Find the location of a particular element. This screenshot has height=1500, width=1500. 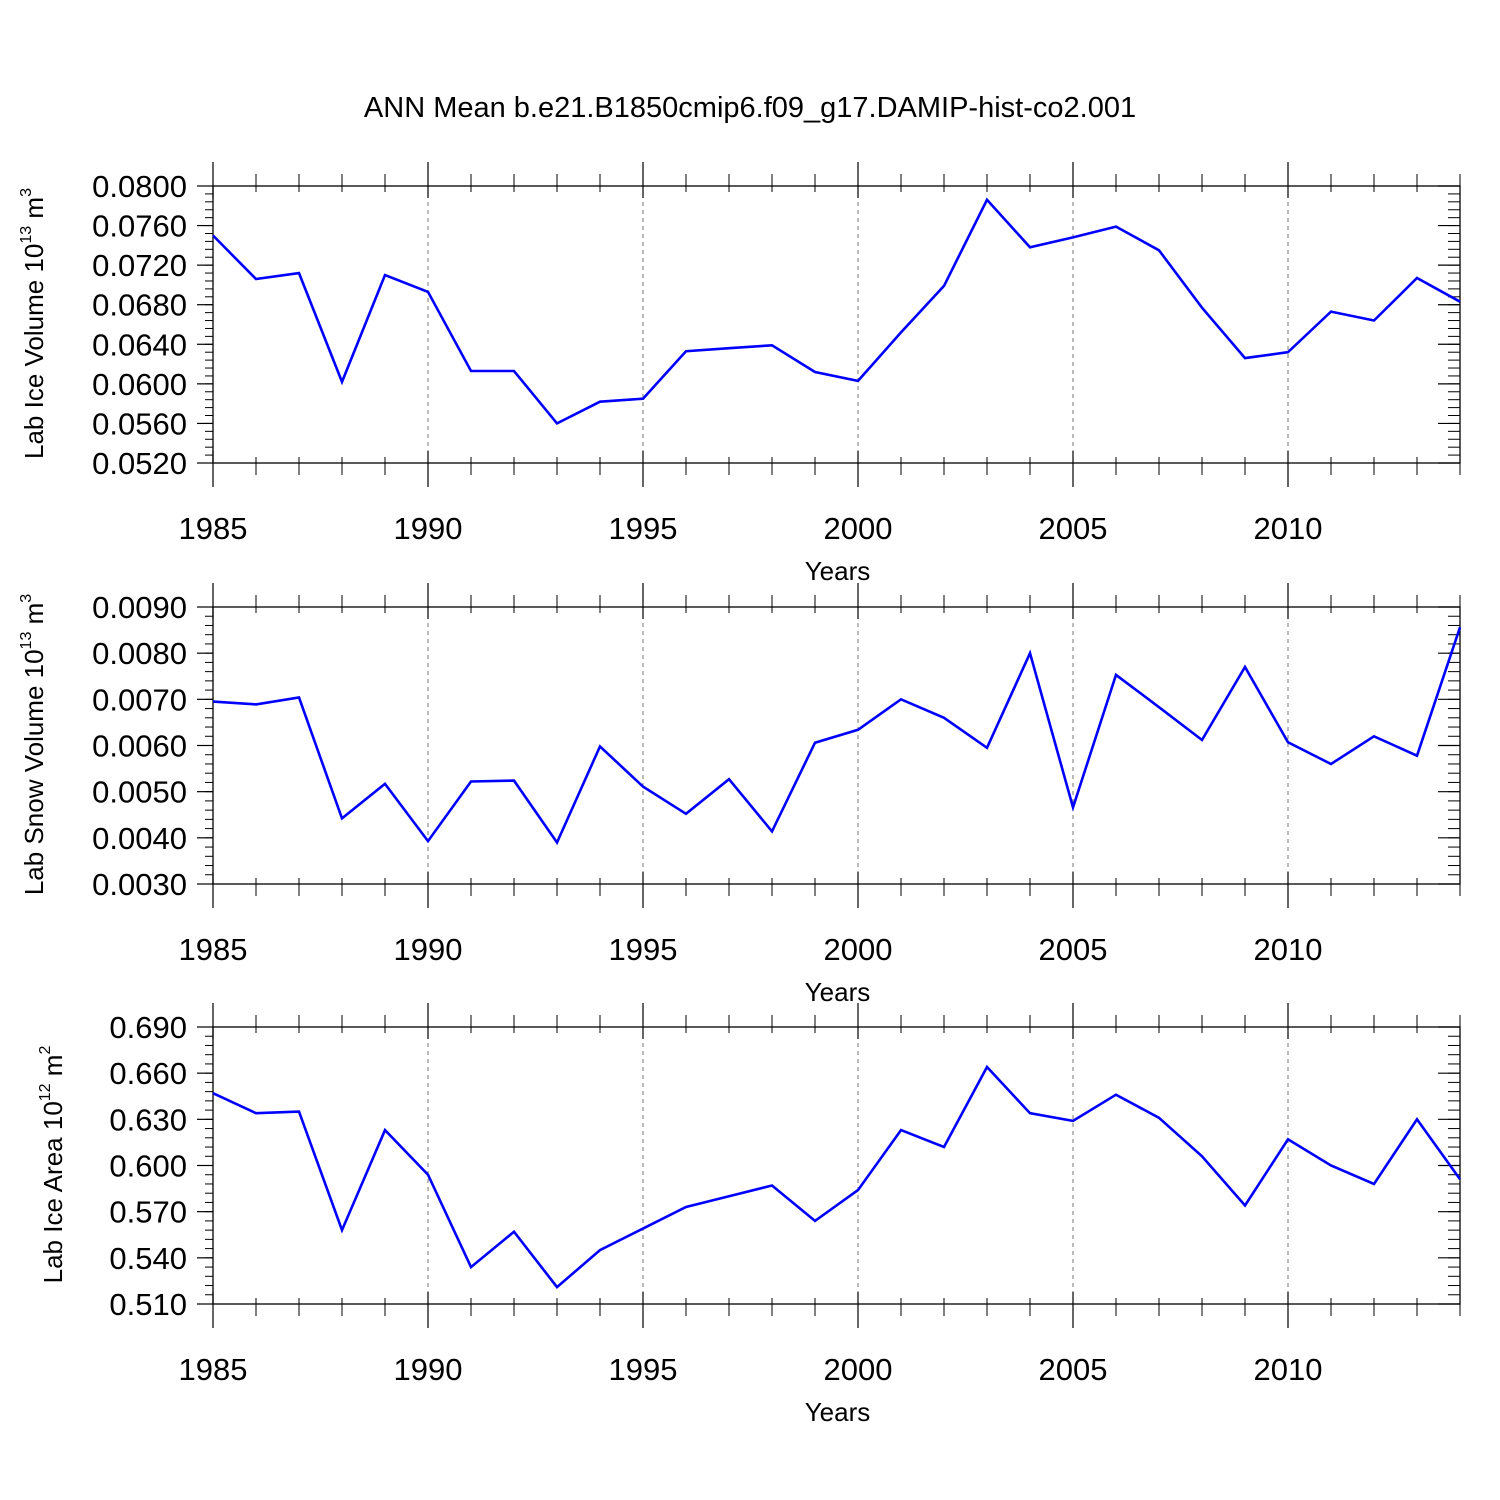

y-tick-label: 0.690 is located at coordinates (148, 1027).